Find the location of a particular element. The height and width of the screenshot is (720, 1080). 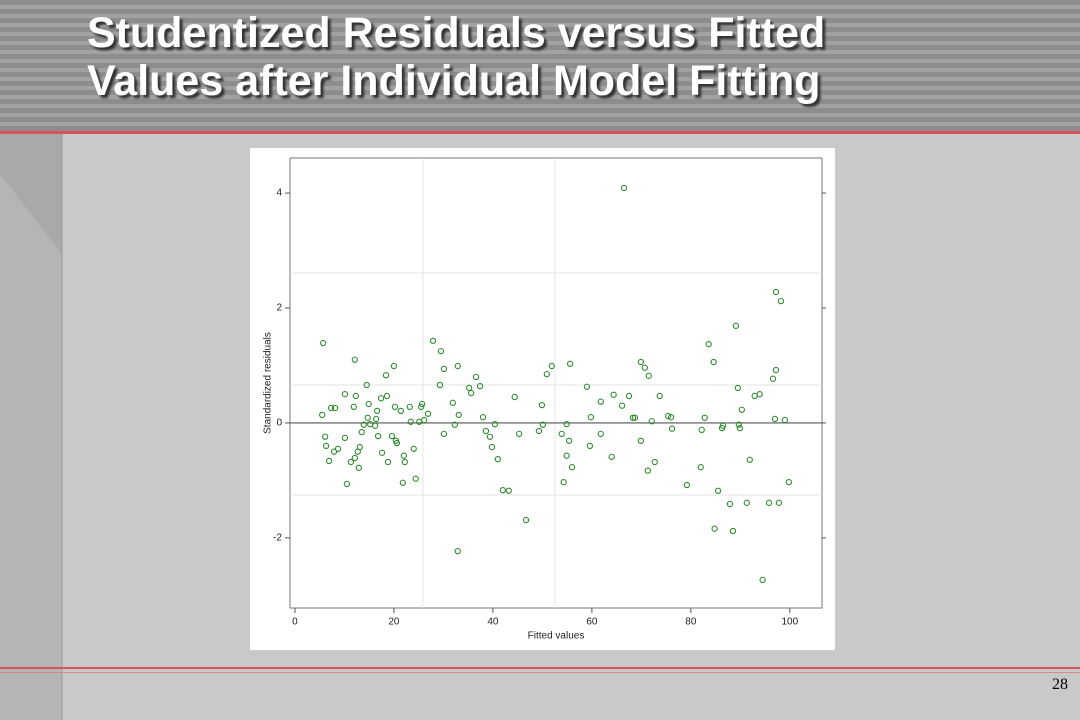

y-tick-label: -2 is located at coordinates (277, 538).